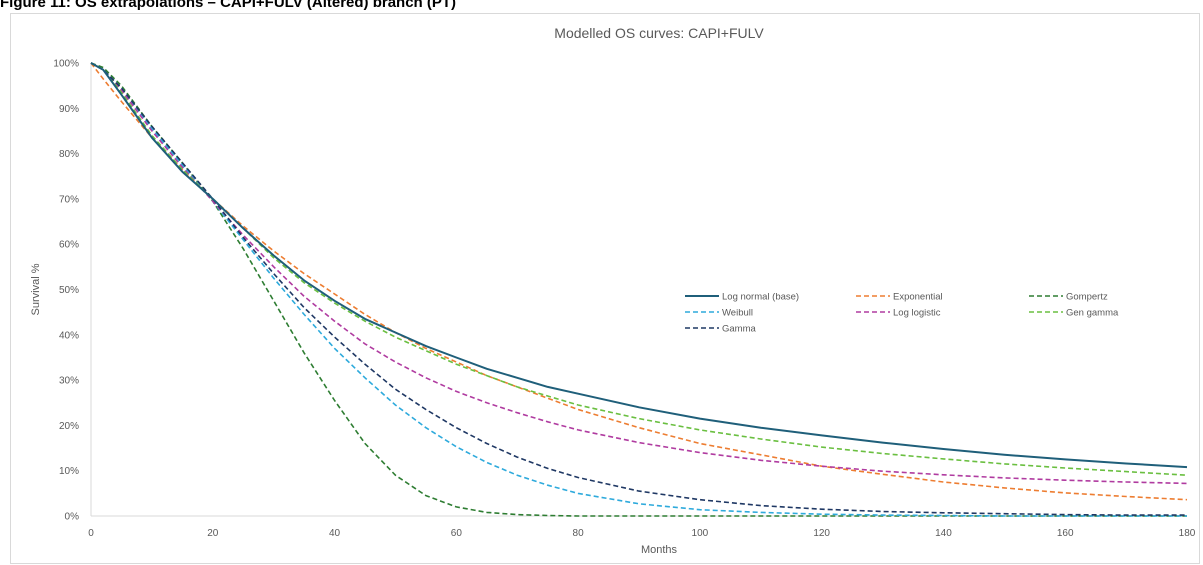 This screenshot has height=565, width=1203. Describe the element at coordinates (737, 313) in the screenshot. I see `legend-label: Weibull` at that location.